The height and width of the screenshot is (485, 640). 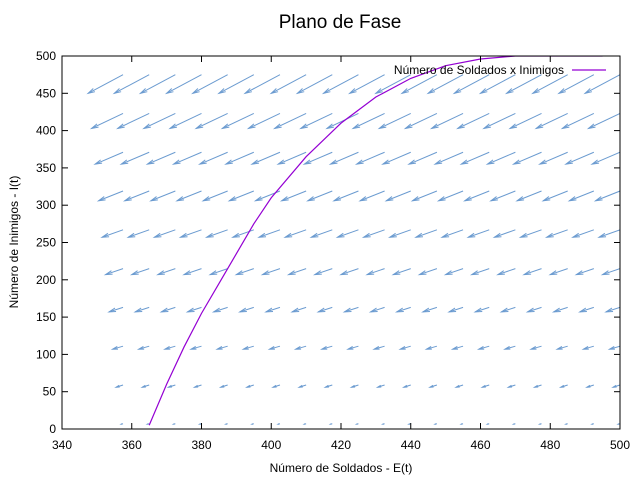 I want to click on y-axis-label: Número de Inimigos - I(t), so click(x=14, y=242).